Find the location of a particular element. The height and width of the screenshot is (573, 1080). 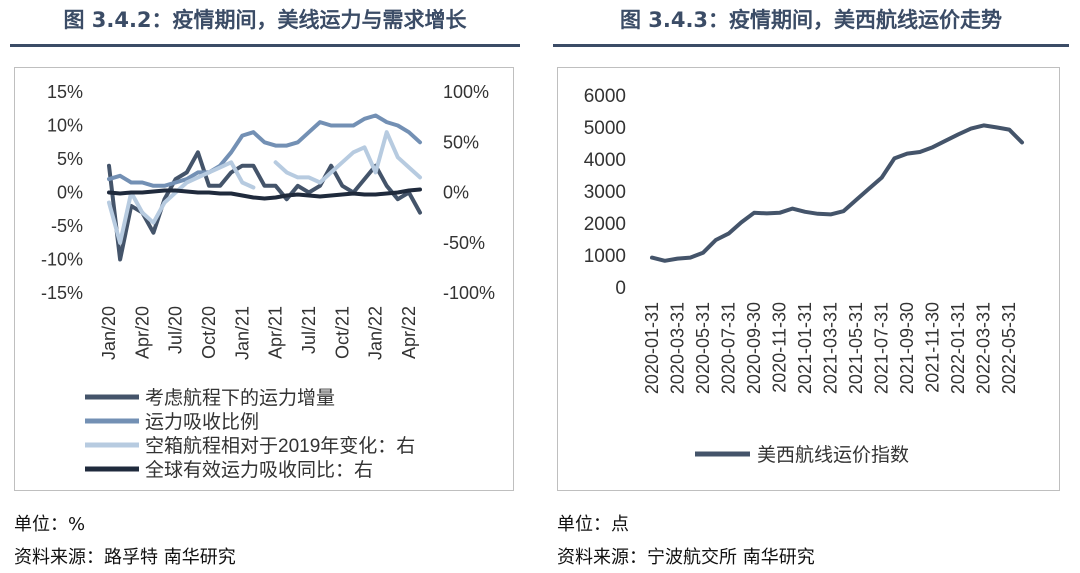

y-tick-label: 5000 is located at coordinates (605, 128).